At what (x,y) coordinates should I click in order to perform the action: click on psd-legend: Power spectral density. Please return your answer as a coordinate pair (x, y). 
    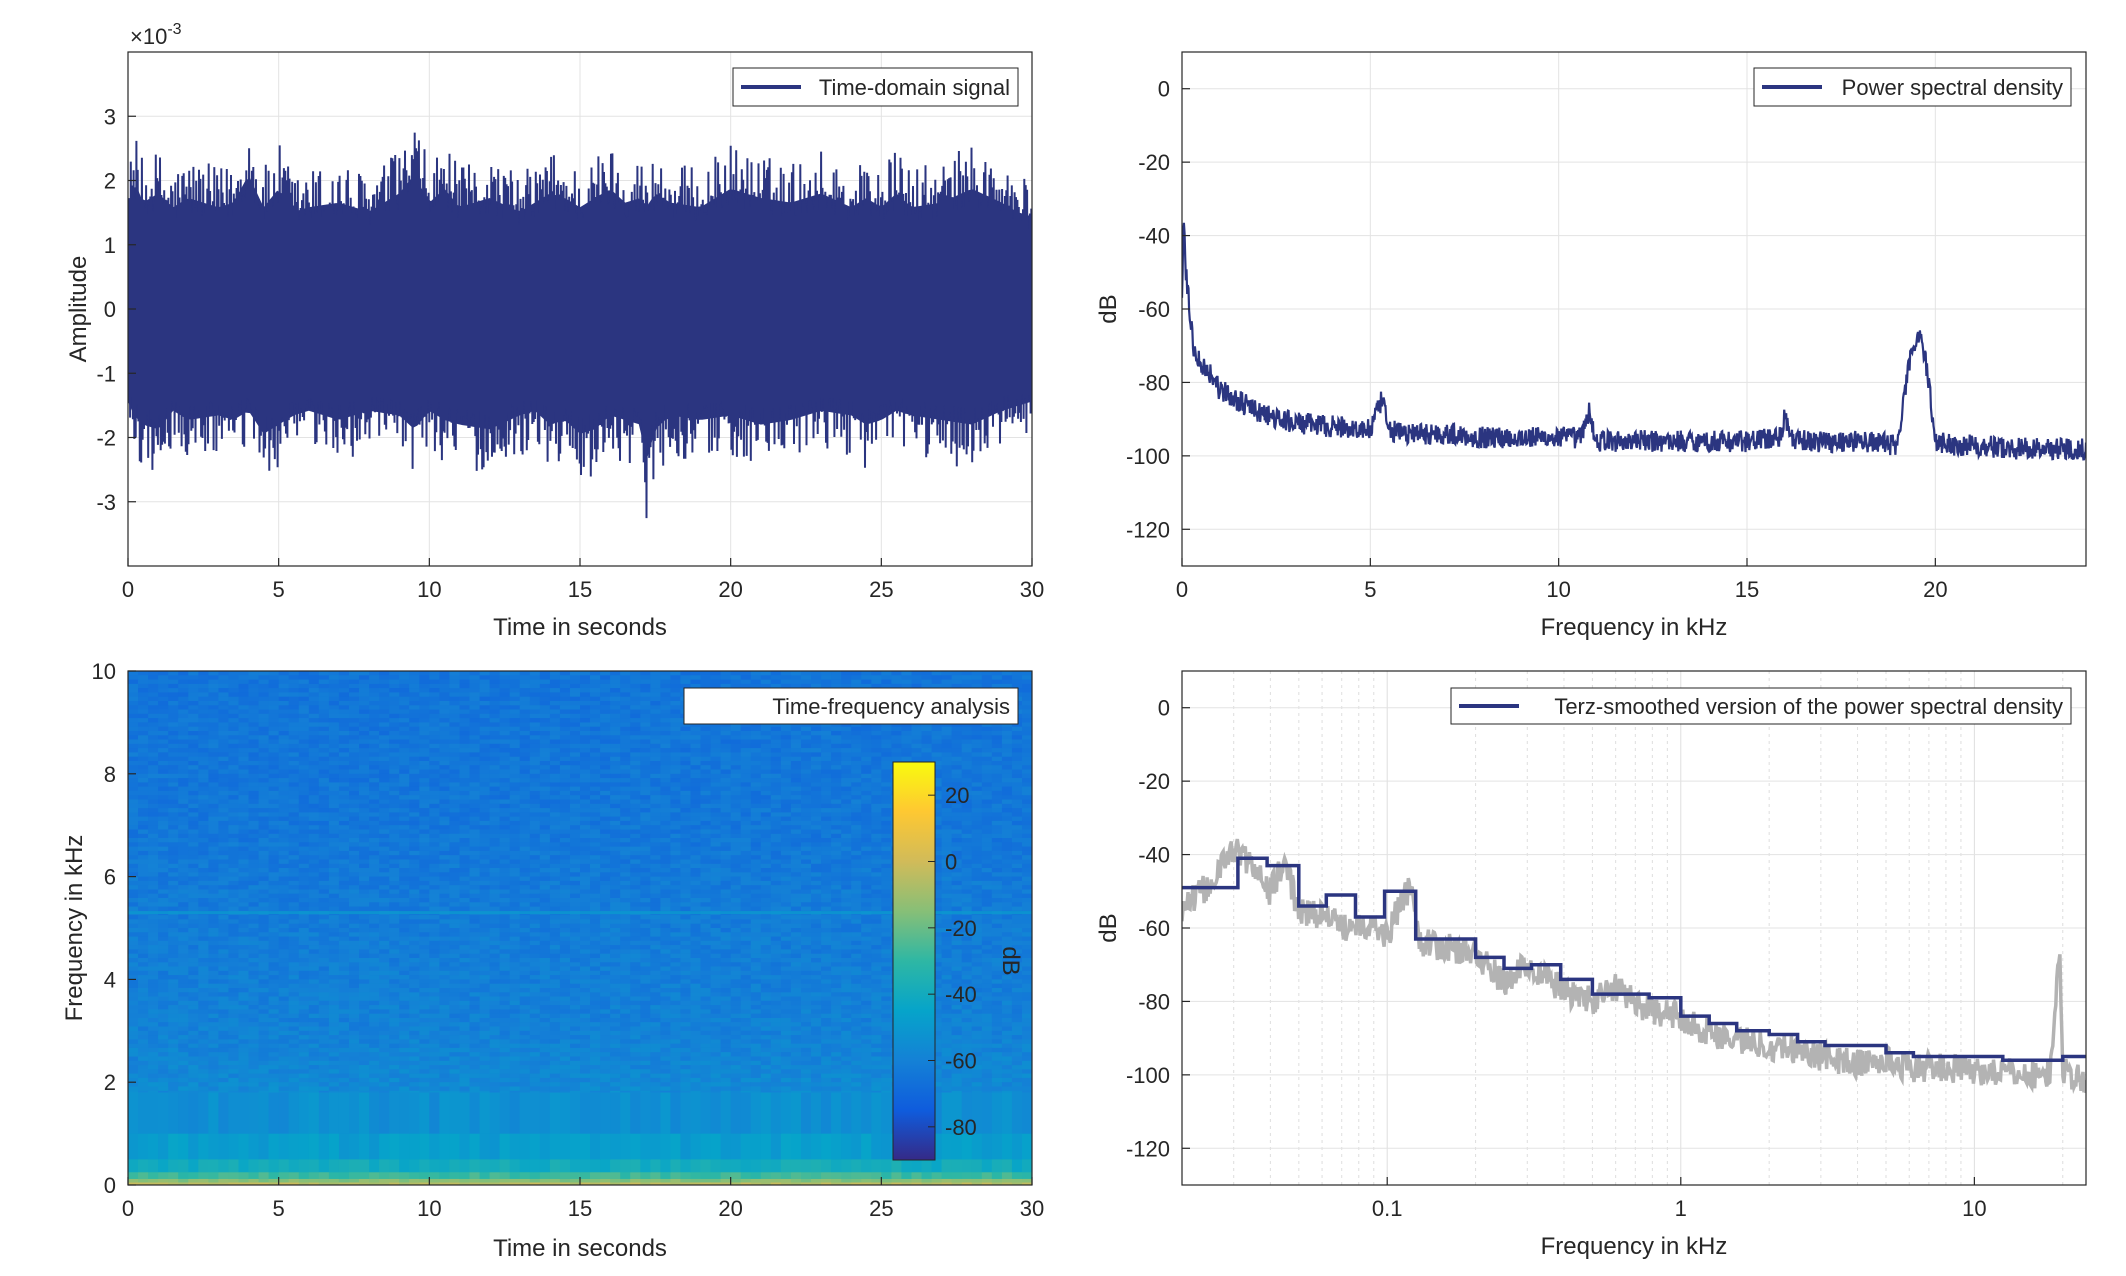
    Looking at the image, I should click on (1912, 87).